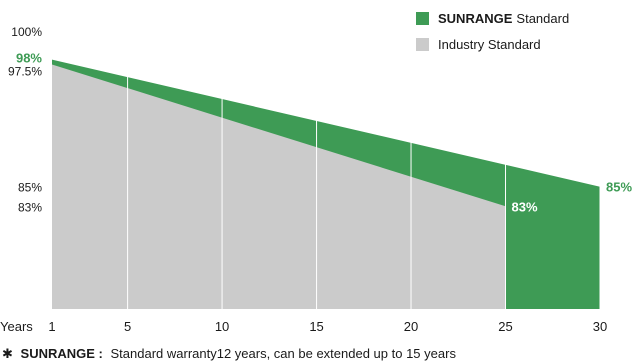 The image size is (636, 362). I want to click on y-tick-label: 97.5%, so click(25, 71).